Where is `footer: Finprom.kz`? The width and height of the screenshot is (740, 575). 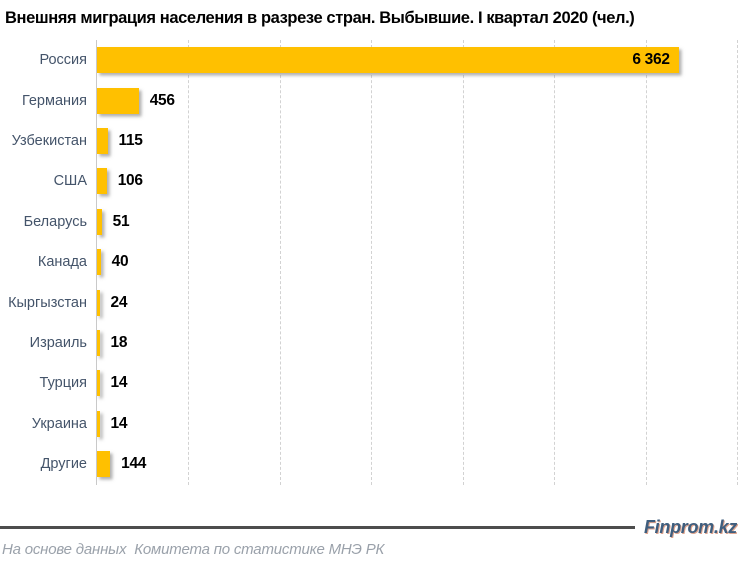
footer: Finprom.kz is located at coordinates (370, 527).